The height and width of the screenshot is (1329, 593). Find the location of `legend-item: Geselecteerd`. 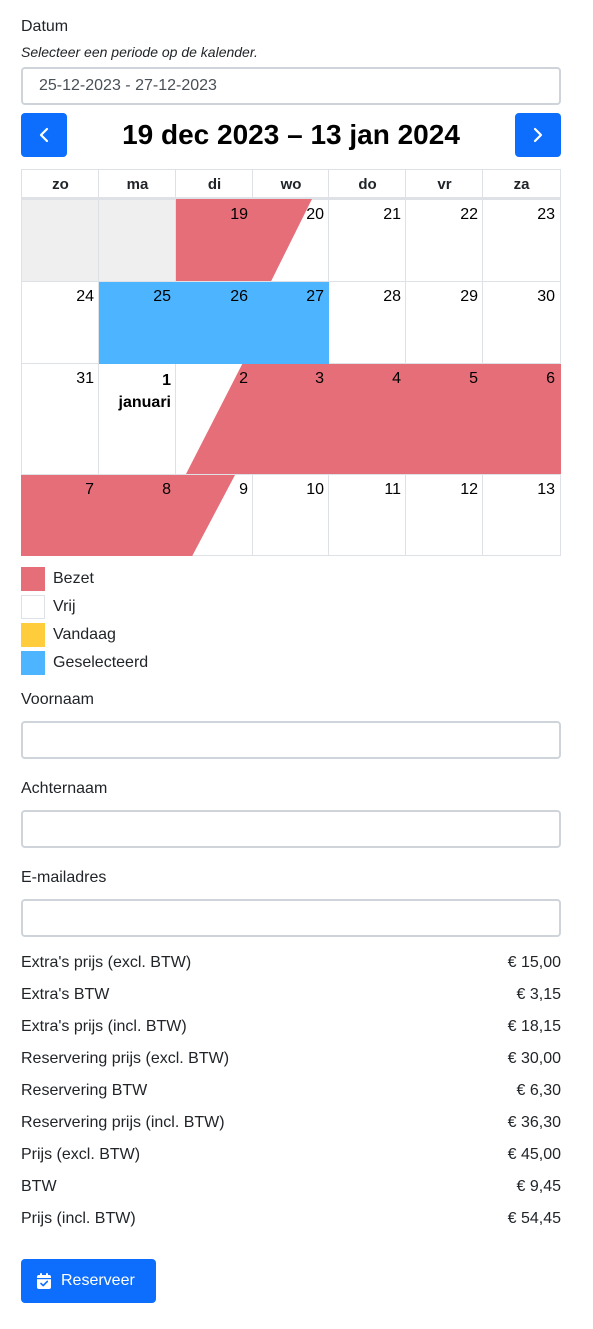

legend-item: Geselecteerd is located at coordinates (84, 663).